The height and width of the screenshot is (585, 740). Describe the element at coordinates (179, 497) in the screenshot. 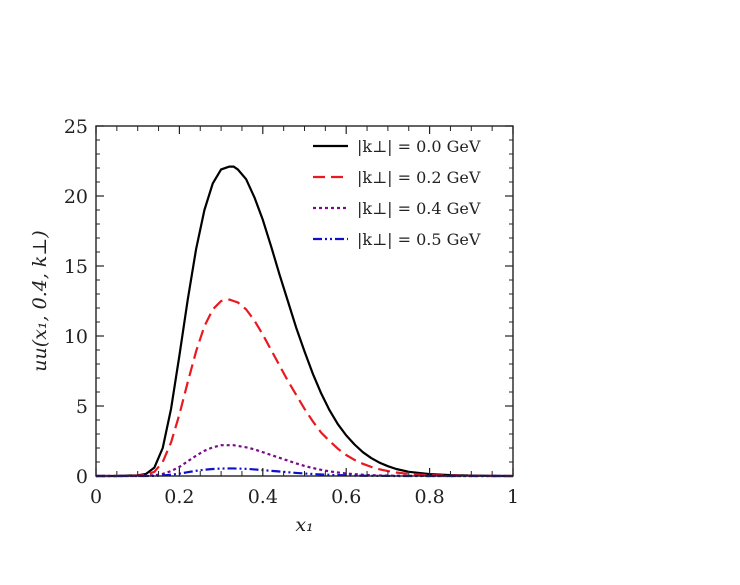

I see `x-tick-label: 0.2` at that location.